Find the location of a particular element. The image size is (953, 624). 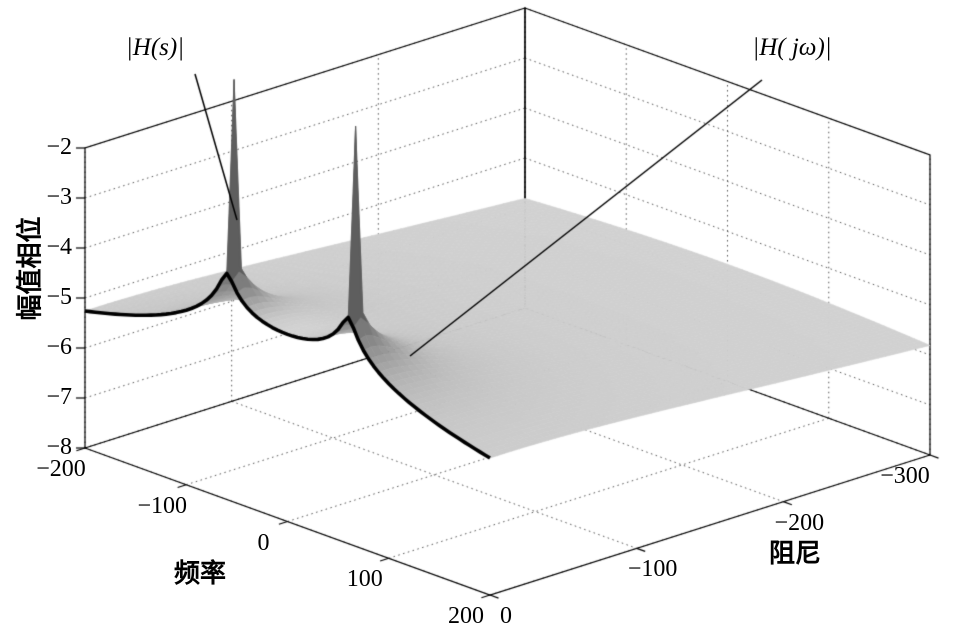

annotation-Hjw-label: |H( jω)| is located at coordinates (792, 47).